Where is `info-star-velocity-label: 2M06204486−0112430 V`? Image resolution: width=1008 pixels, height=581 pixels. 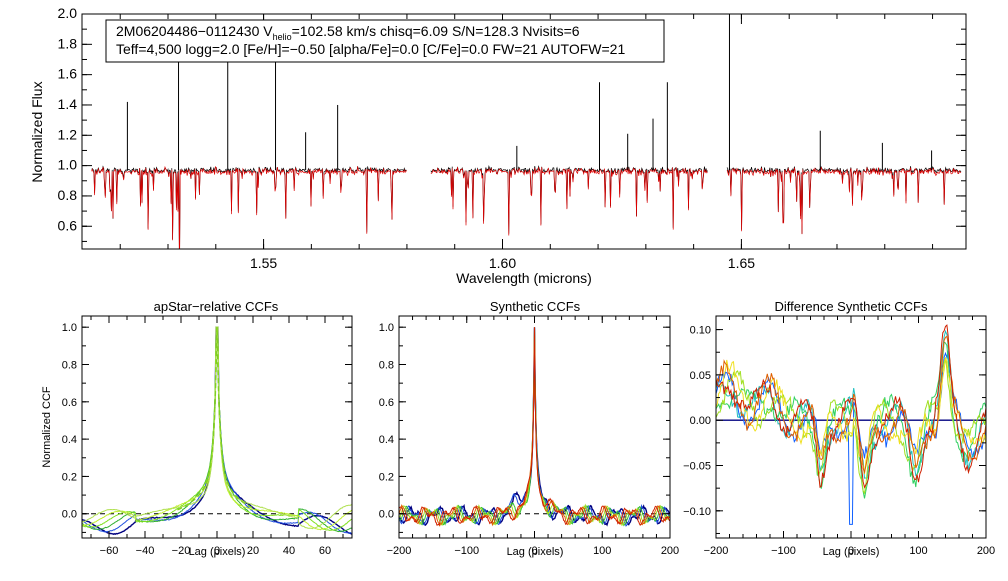
info-star-velocity-label: 2M06204486−0112430 V is located at coordinates (194, 31).